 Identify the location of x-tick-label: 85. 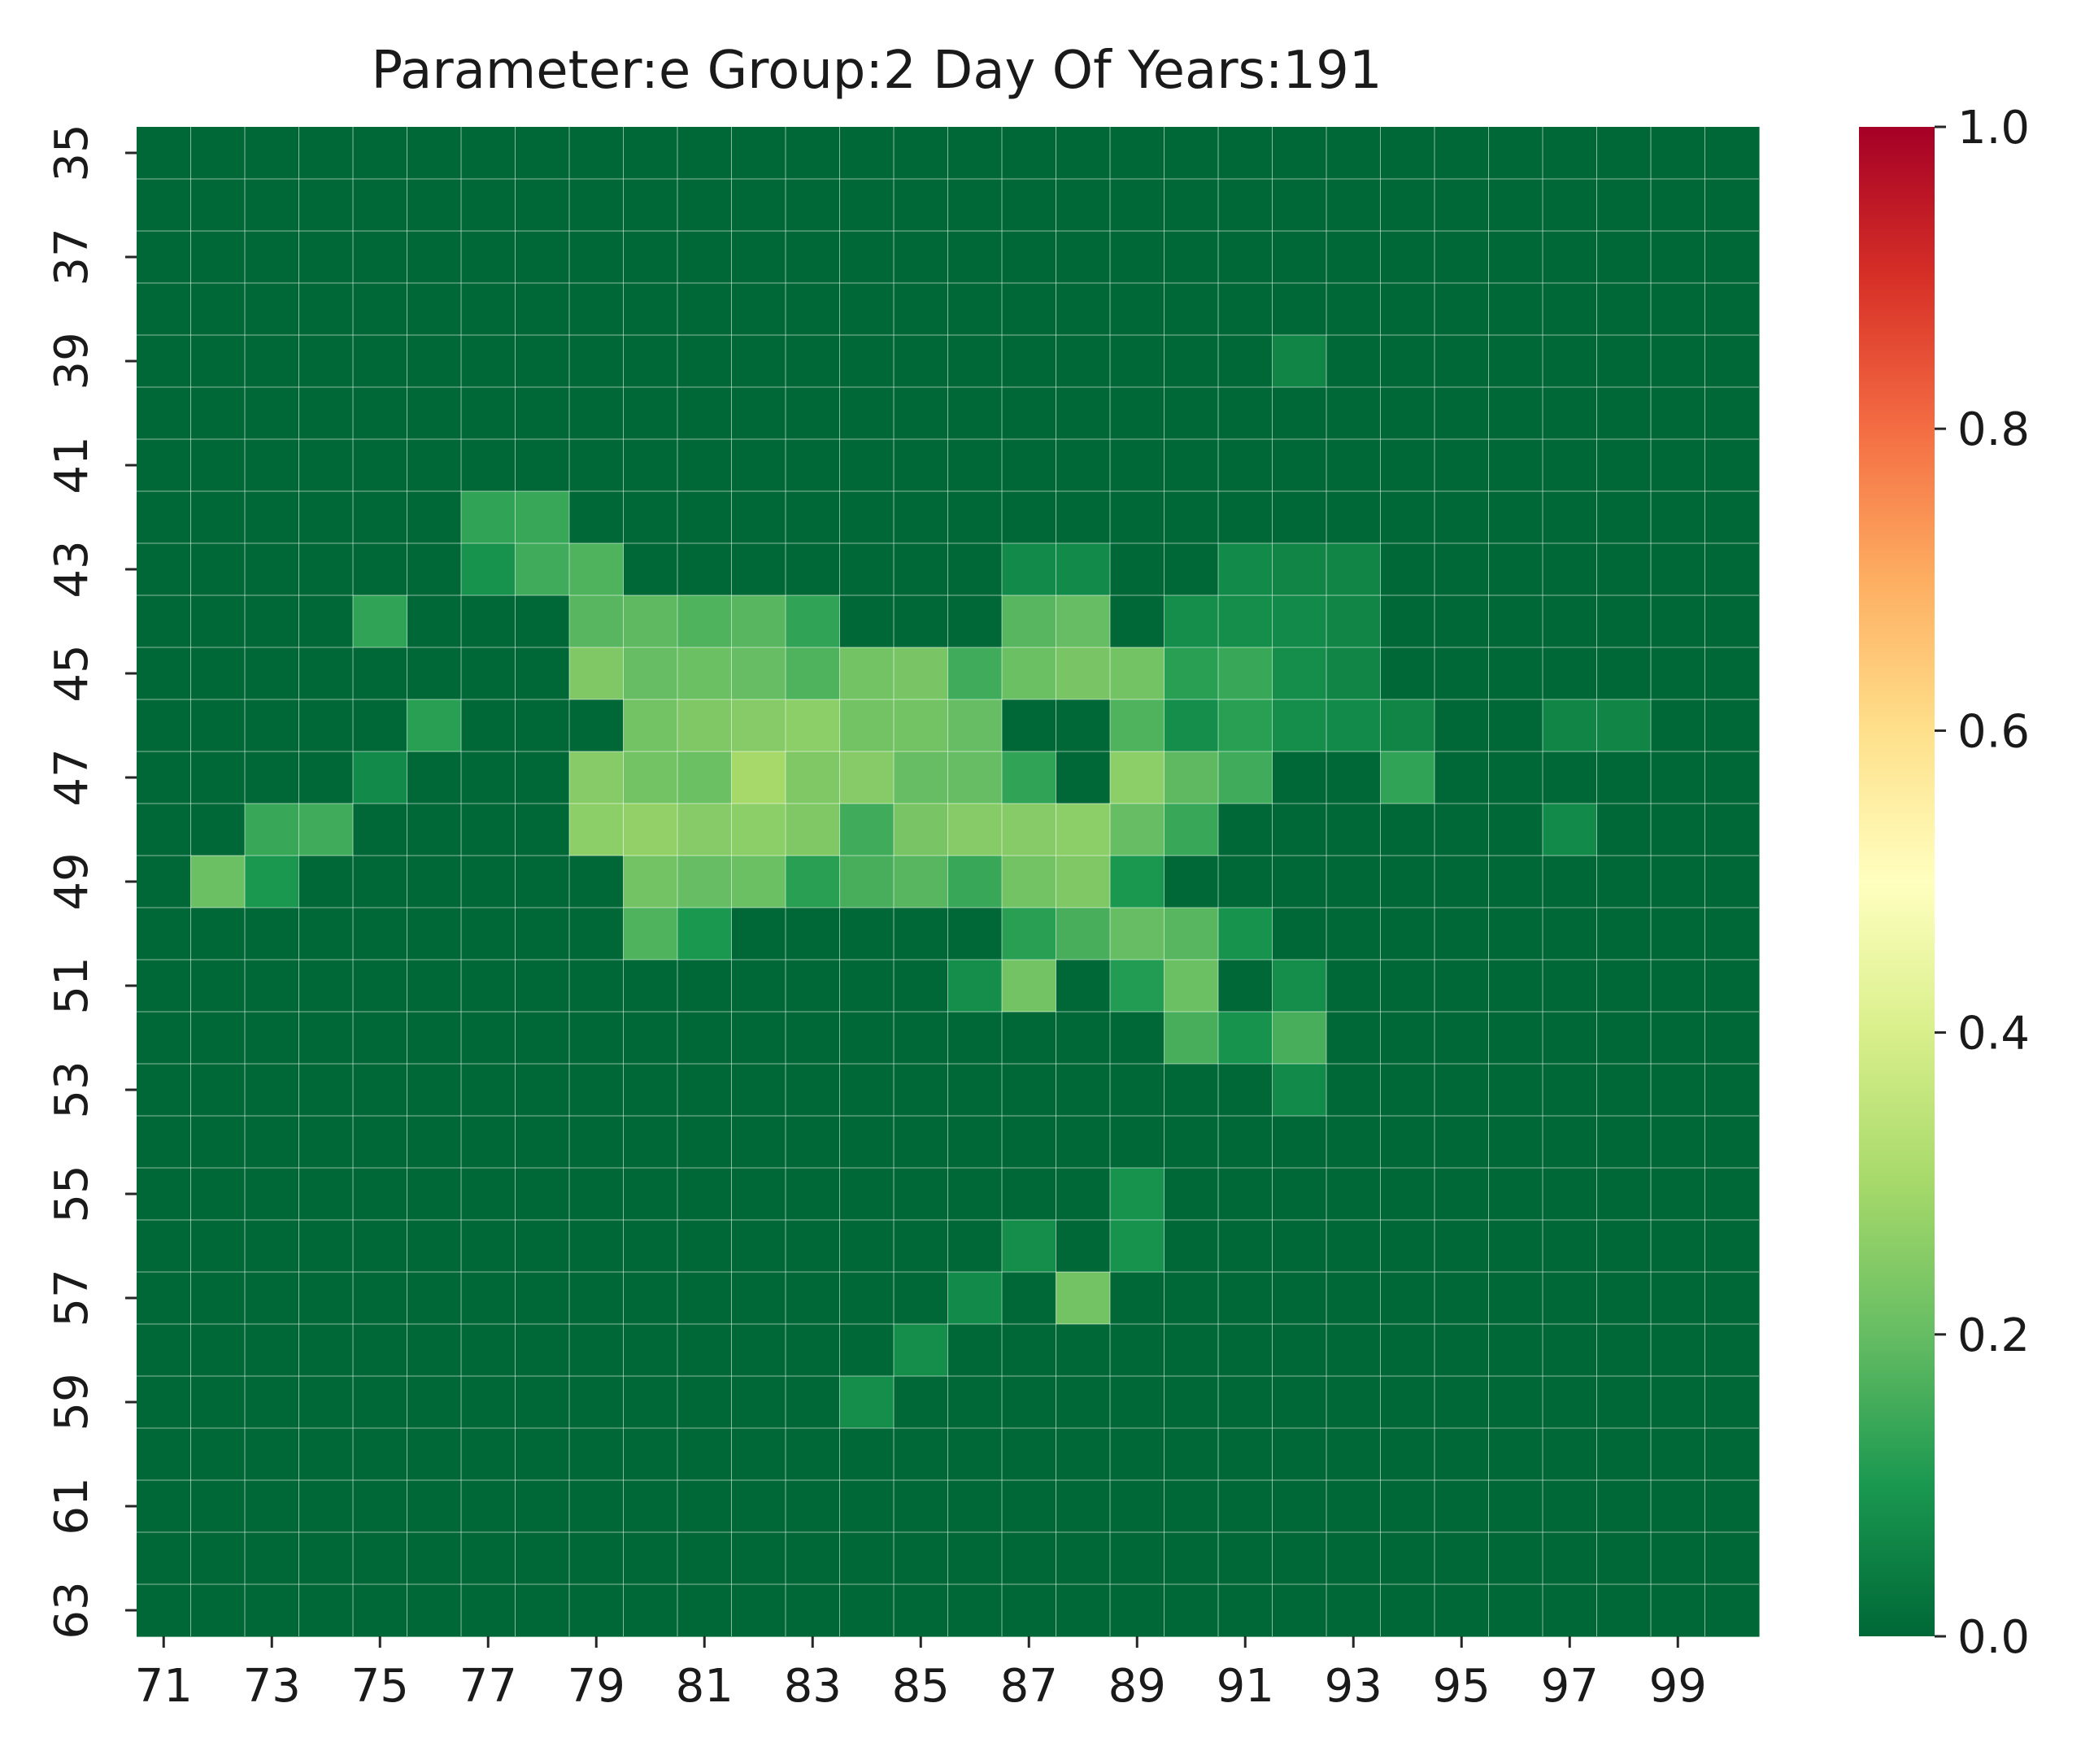
(921, 1686).